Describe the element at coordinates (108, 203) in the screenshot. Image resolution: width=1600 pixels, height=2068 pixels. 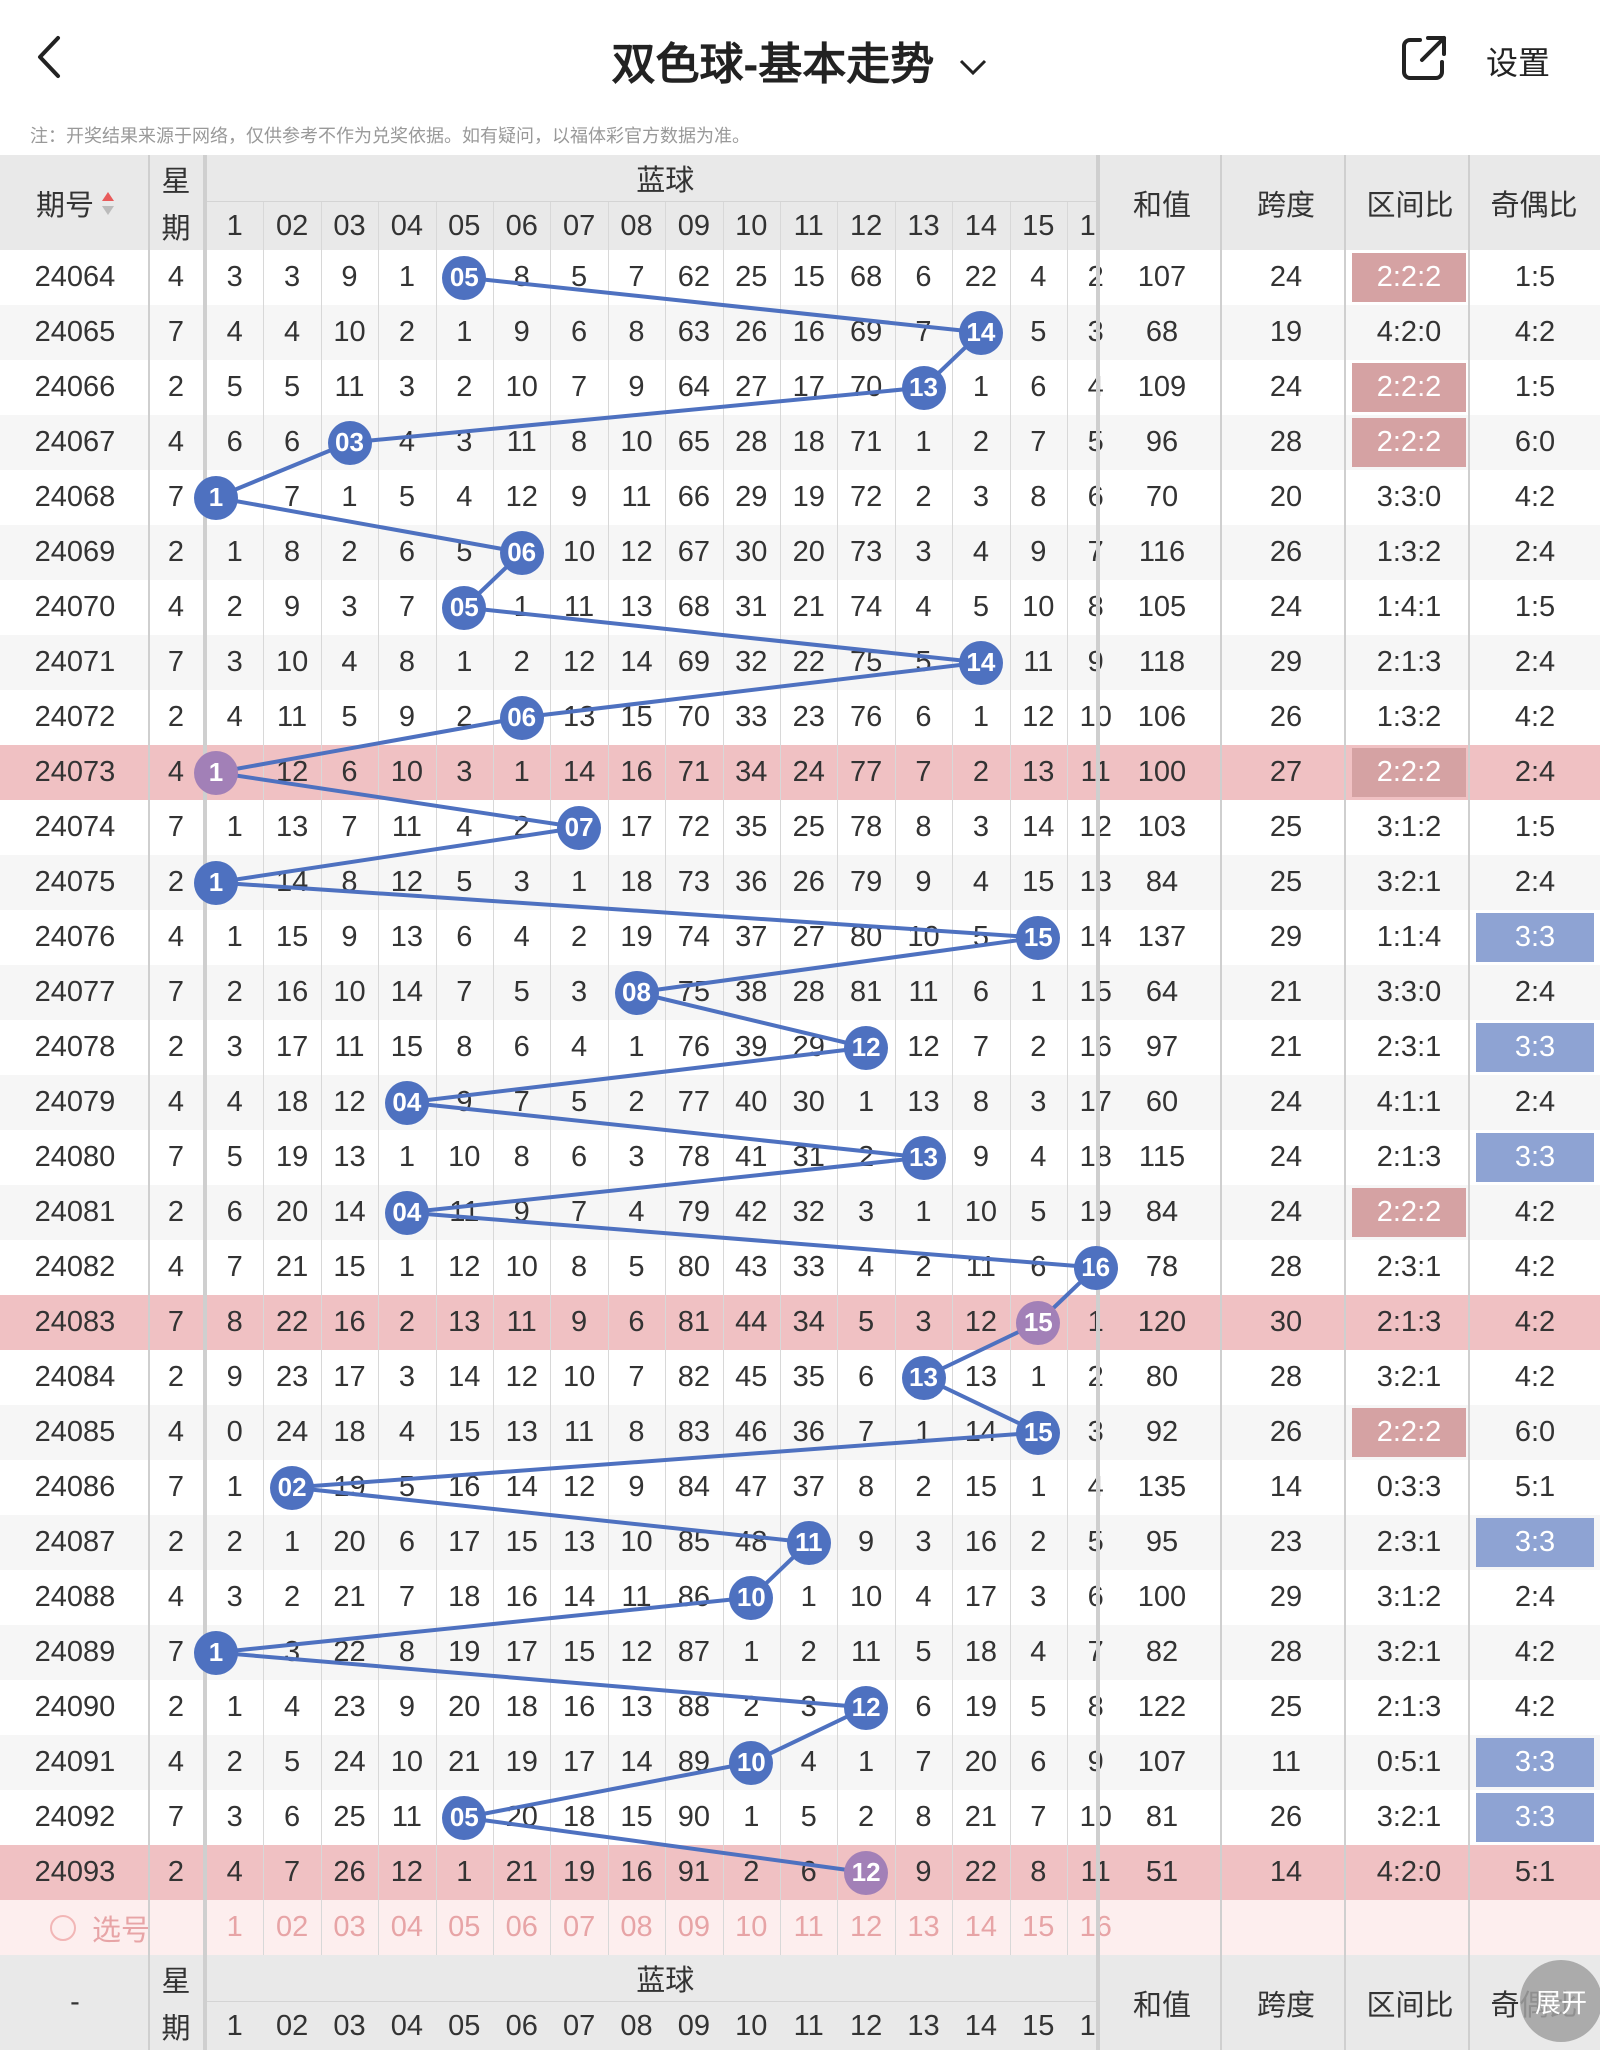
I see `sort-arrows-icon` at that location.